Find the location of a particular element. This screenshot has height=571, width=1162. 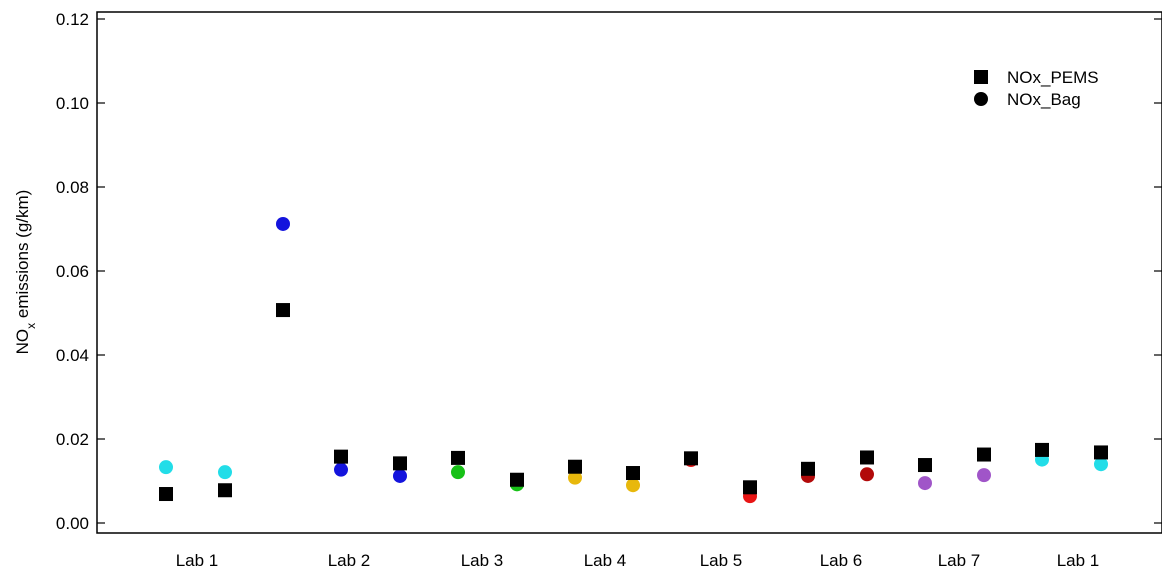

legend-square-marker is located at coordinates (981, 77).